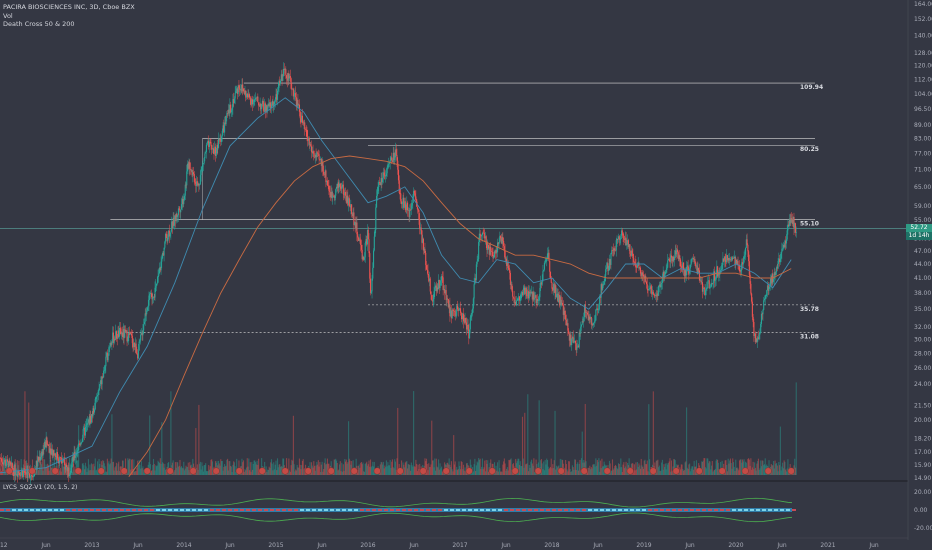 Image resolution: width=932 pixels, height=550 pixels. Describe the element at coordinates (40, 487) in the screenshot. I see `indicator-label: LYCS_SQZ-V1 (20, 1.5, 2)` at that location.